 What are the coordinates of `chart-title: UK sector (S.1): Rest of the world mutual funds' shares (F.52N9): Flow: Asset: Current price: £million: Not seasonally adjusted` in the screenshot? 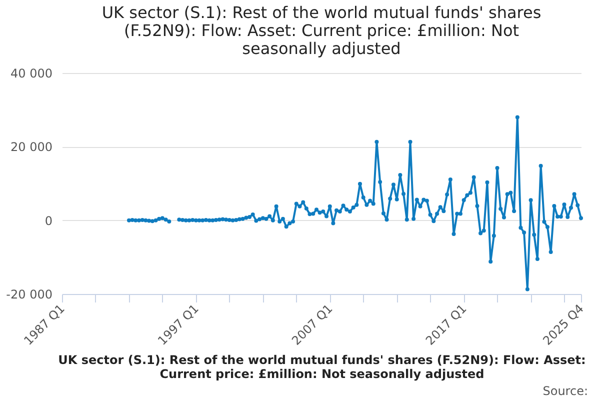 It's located at (322, 30).